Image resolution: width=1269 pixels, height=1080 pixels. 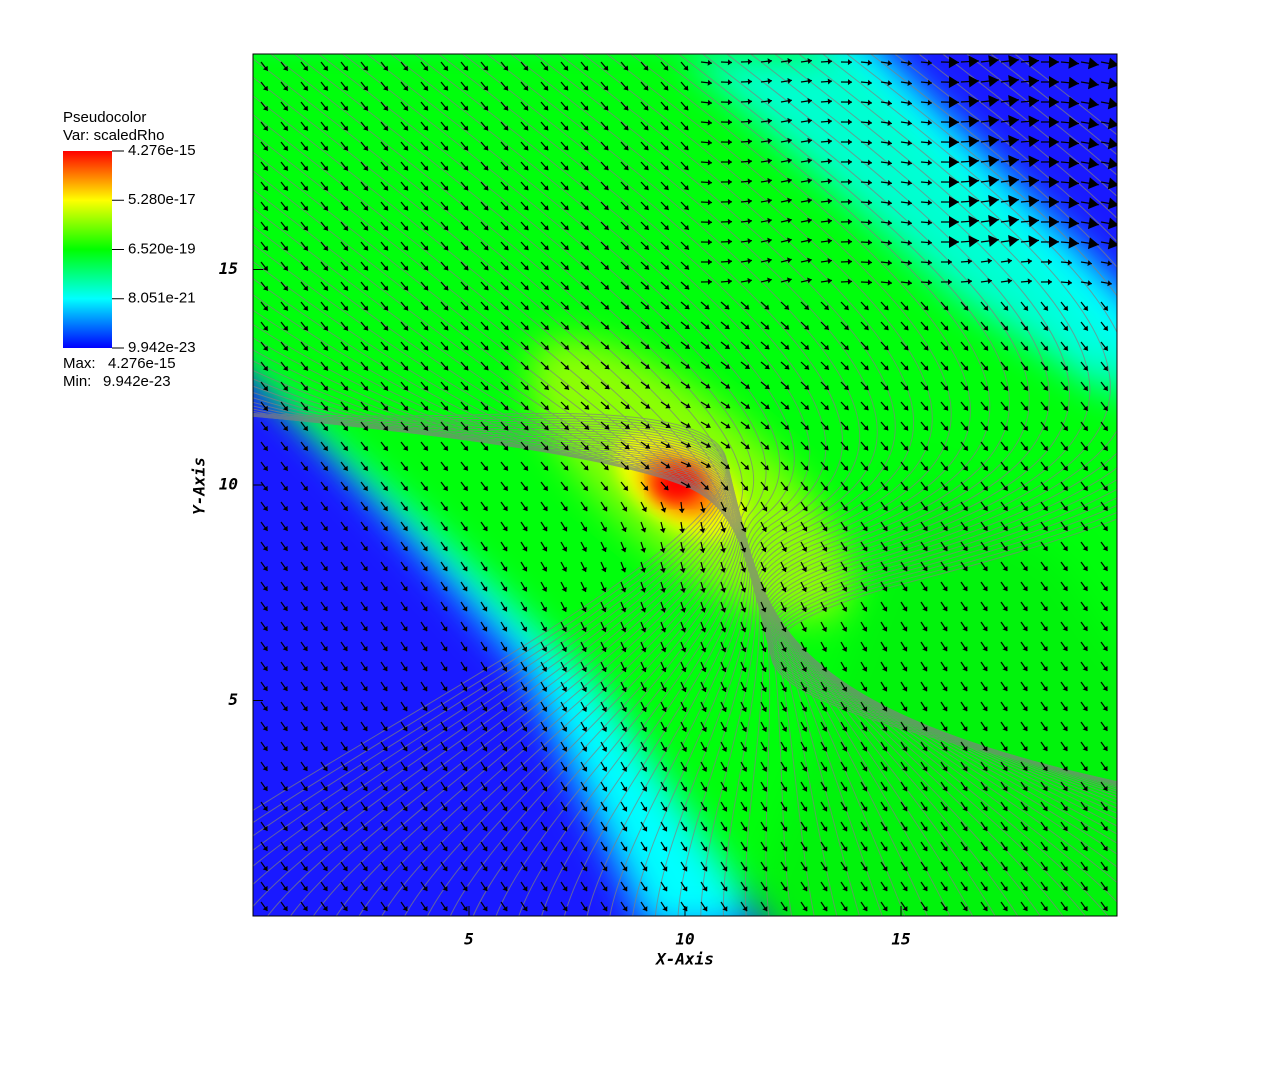 What do you see at coordinates (104, 117) in the screenshot?
I see `legend-title: Pseudocolor` at bounding box center [104, 117].